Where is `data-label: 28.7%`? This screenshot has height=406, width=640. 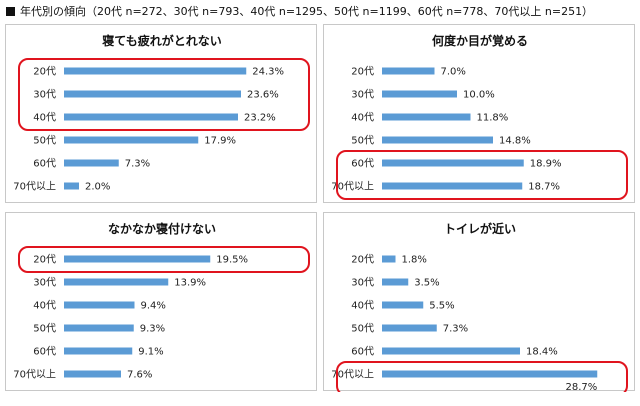 data-label: 28.7% is located at coordinates (581, 387).